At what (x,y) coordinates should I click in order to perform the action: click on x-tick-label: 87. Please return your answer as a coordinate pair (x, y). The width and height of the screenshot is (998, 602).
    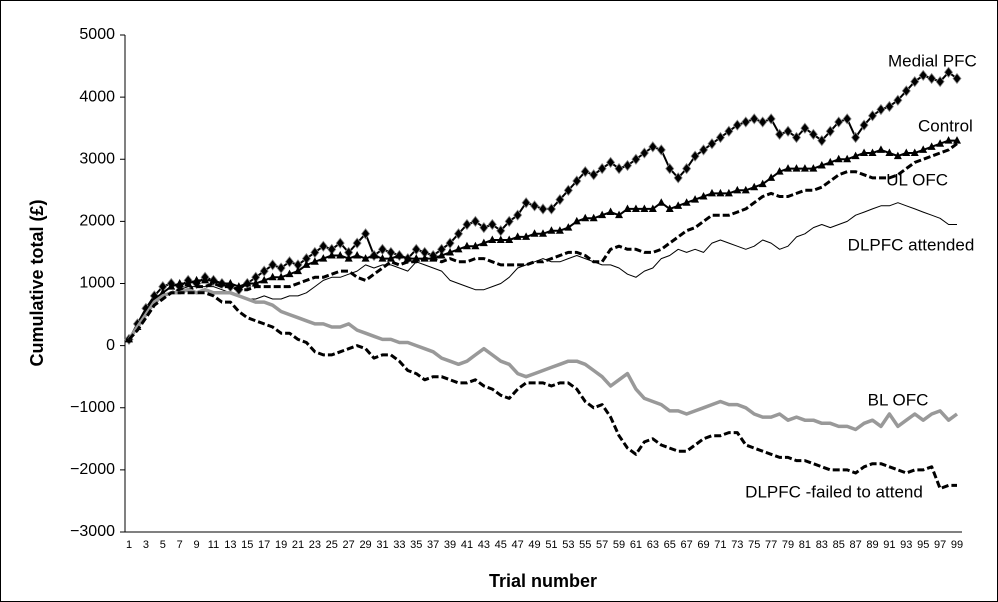
    Looking at the image, I should click on (855, 545).